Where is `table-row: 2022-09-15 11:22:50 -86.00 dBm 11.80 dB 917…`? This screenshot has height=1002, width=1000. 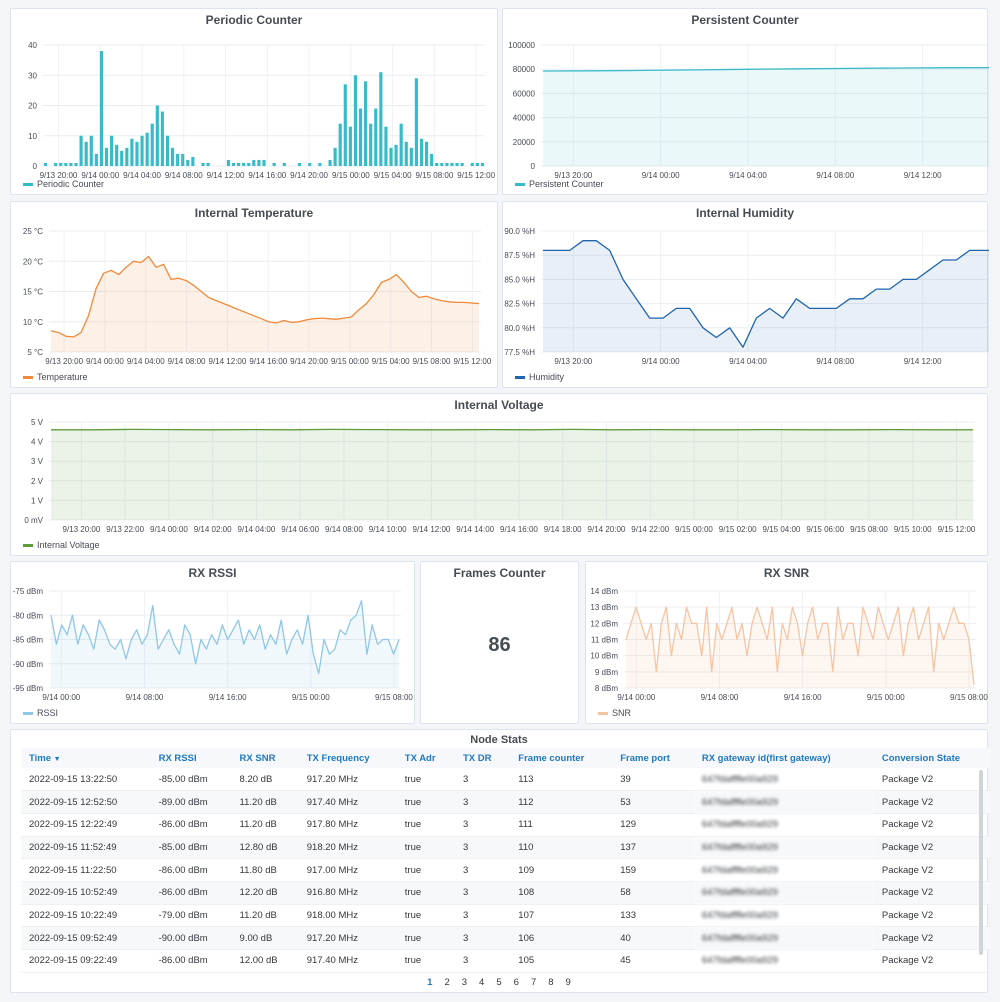
table-row: 2022-09-15 11:22:50 -86.00 dBm 11.80 dB 917… is located at coordinates (506, 870).